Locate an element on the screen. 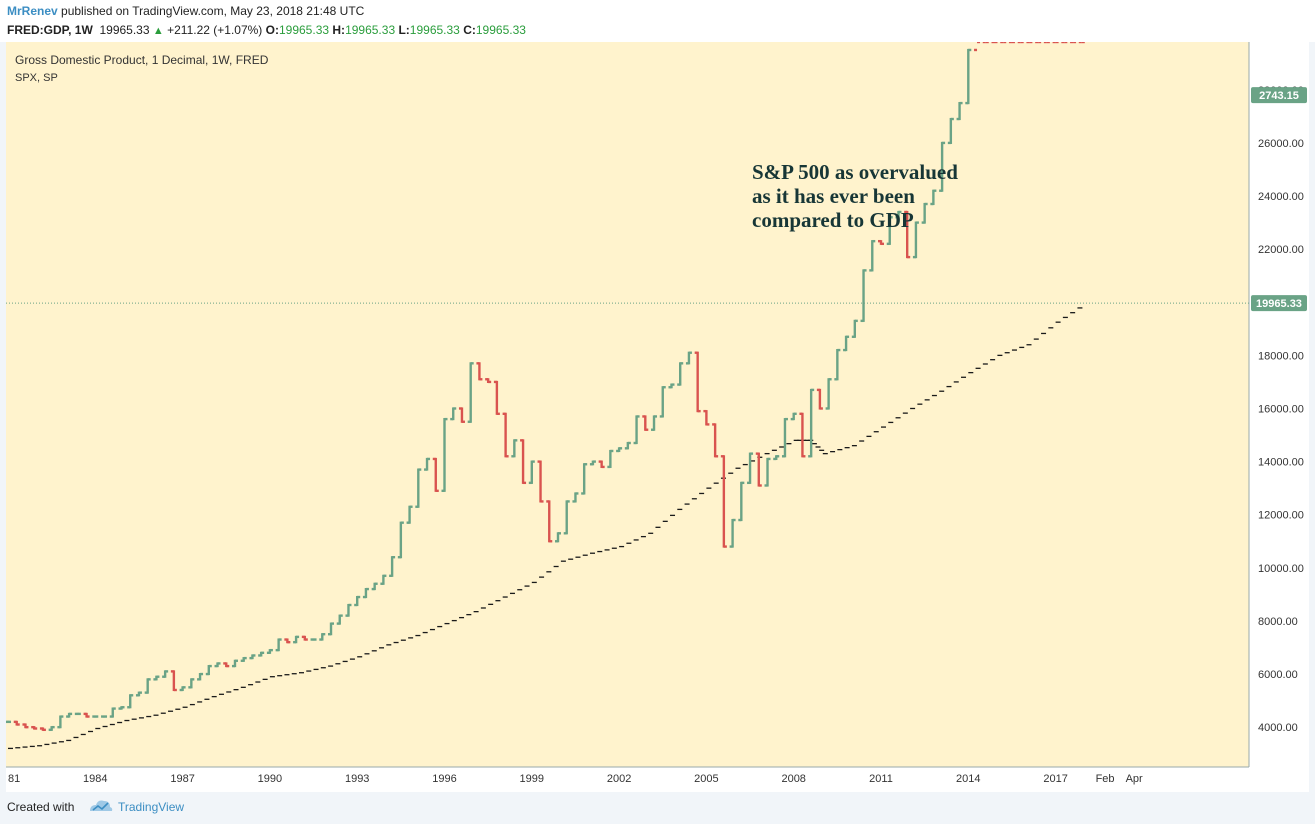 Image resolution: width=1315 pixels, height=824 pixels. created-with-text: Created with is located at coordinates (41, 807).